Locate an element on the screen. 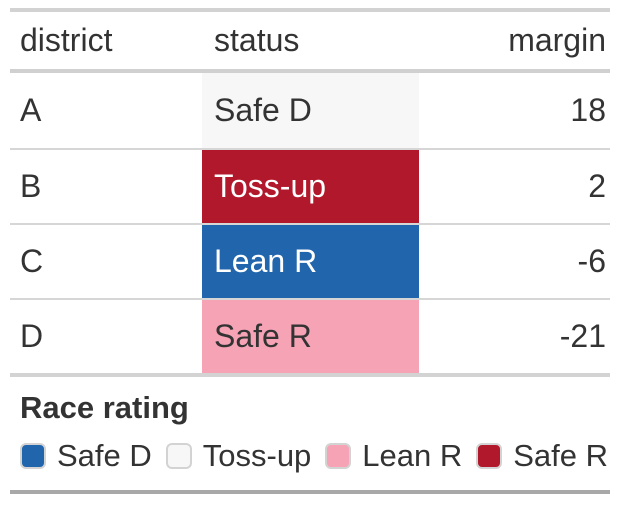  status-cell: Toss-up is located at coordinates (310, 186).